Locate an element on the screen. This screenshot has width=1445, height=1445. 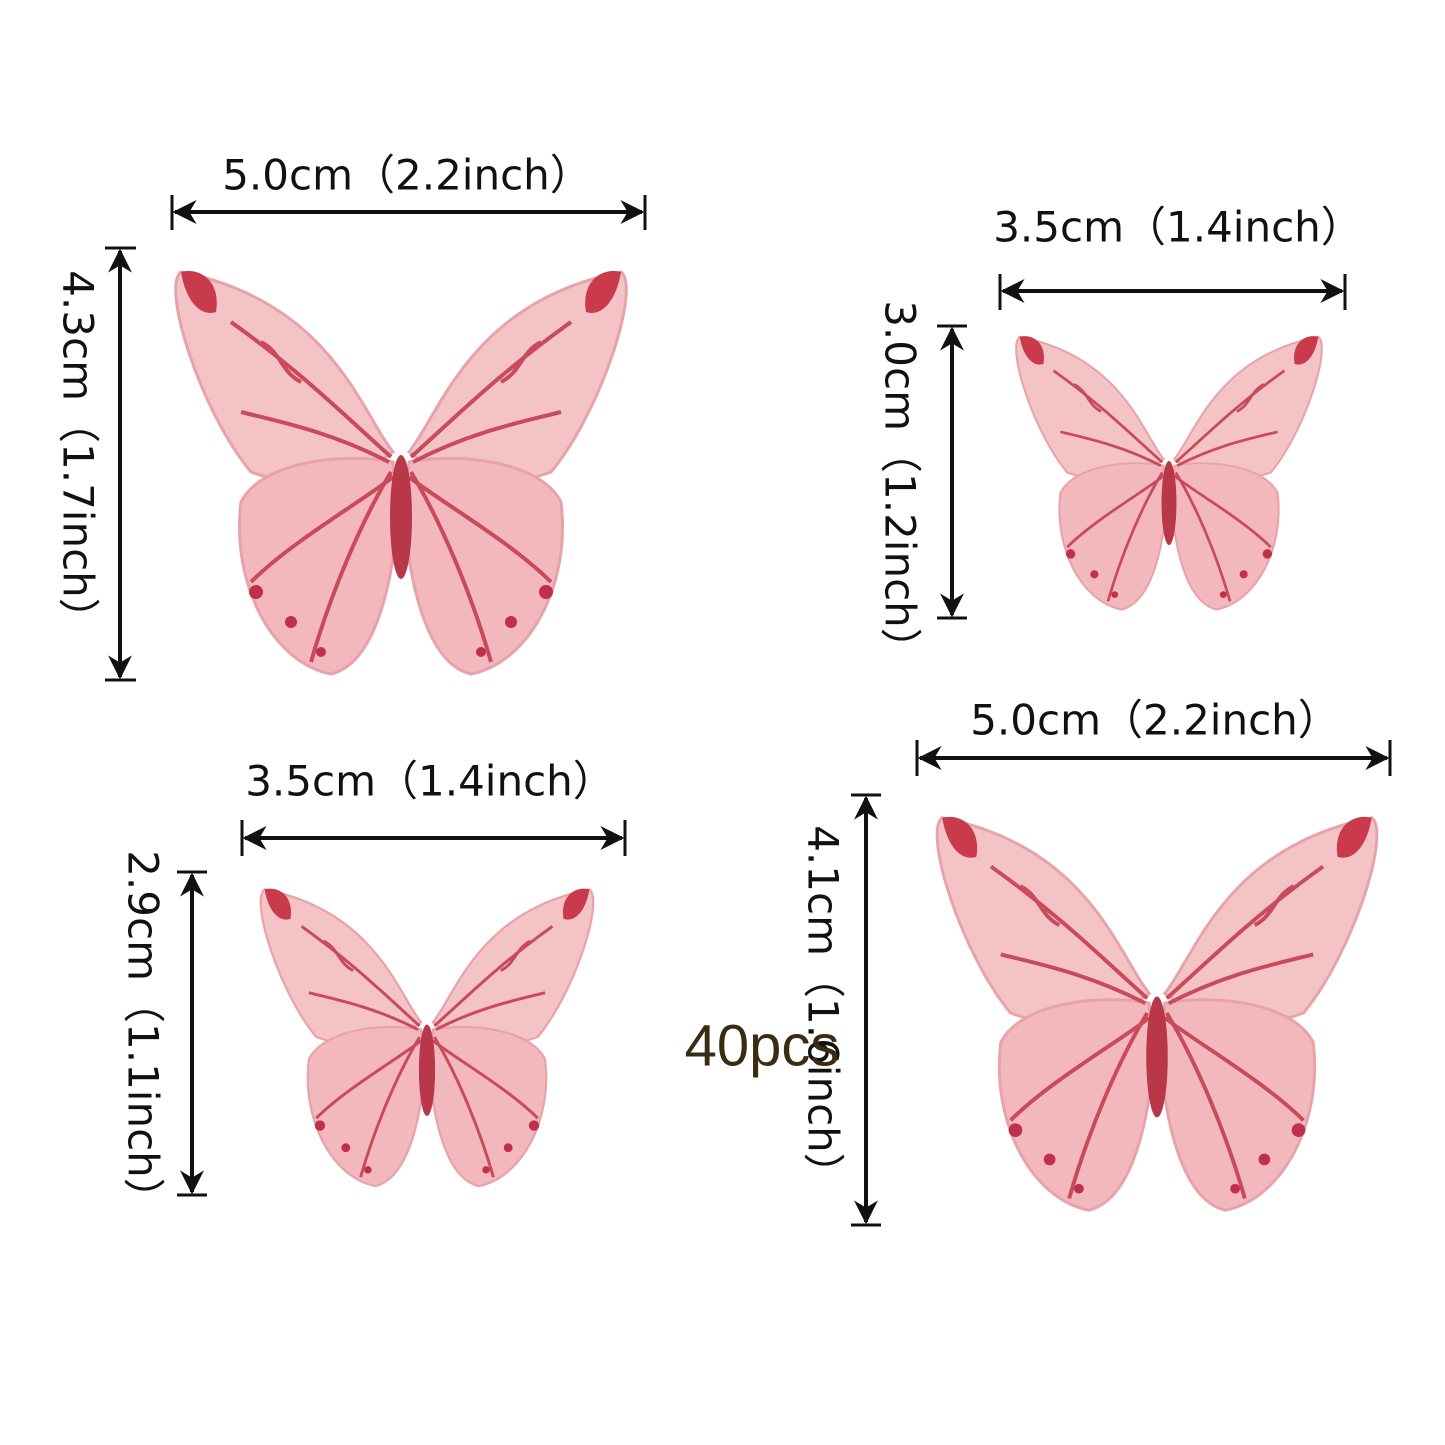
height-label: 4.1cm（1.6inch） is located at coordinates (823, 1010).